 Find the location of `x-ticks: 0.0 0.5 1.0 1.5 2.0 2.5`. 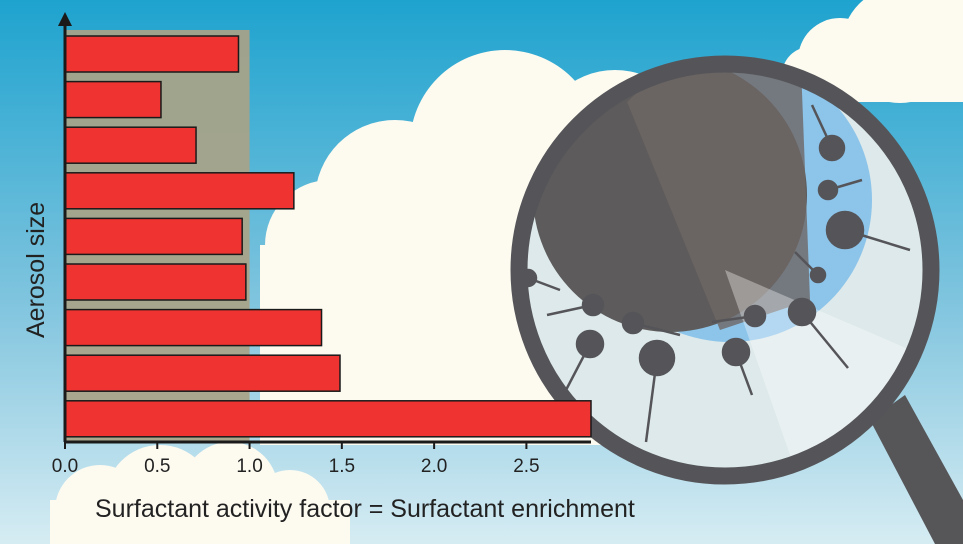

x-ticks: 0.0 0.5 1.0 1.5 2.0 2.5 is located at coordinates (296, 459).